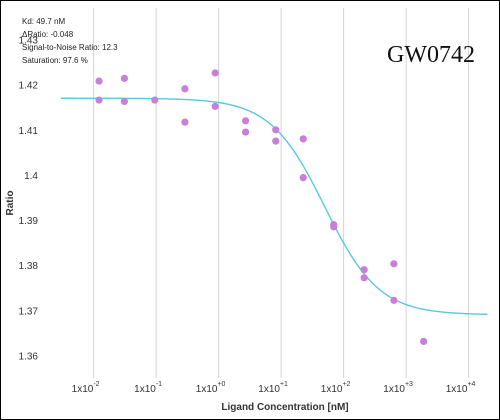 Image resolution: width=500 pixels, height=420 pixels. Describe the element at coordinates (29, 311) in the screenshot. I see `y-tick-label: 1.37` at that location.